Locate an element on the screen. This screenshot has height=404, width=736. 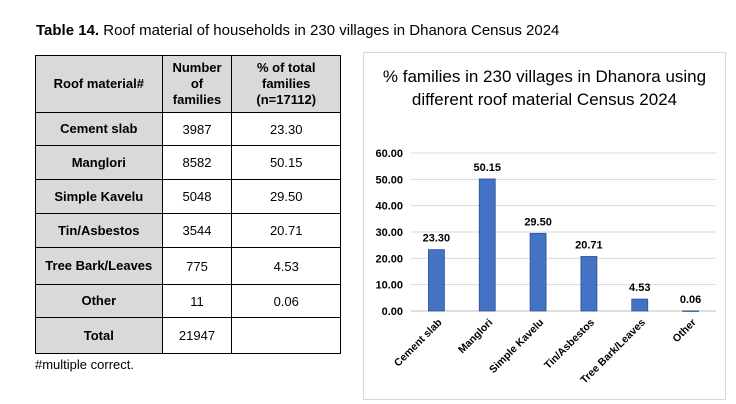
data-label: 29.50 is located at coordinates (538, 222).